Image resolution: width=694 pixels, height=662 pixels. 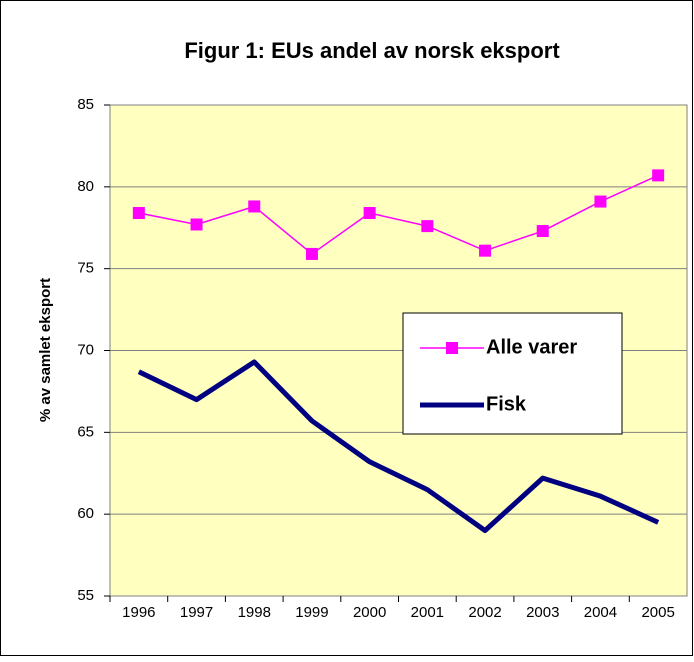 What do you see at coordinates (657, 612) in the screenshot?
I see `x-tick-label: 2005` at bounding box center [657, 612].